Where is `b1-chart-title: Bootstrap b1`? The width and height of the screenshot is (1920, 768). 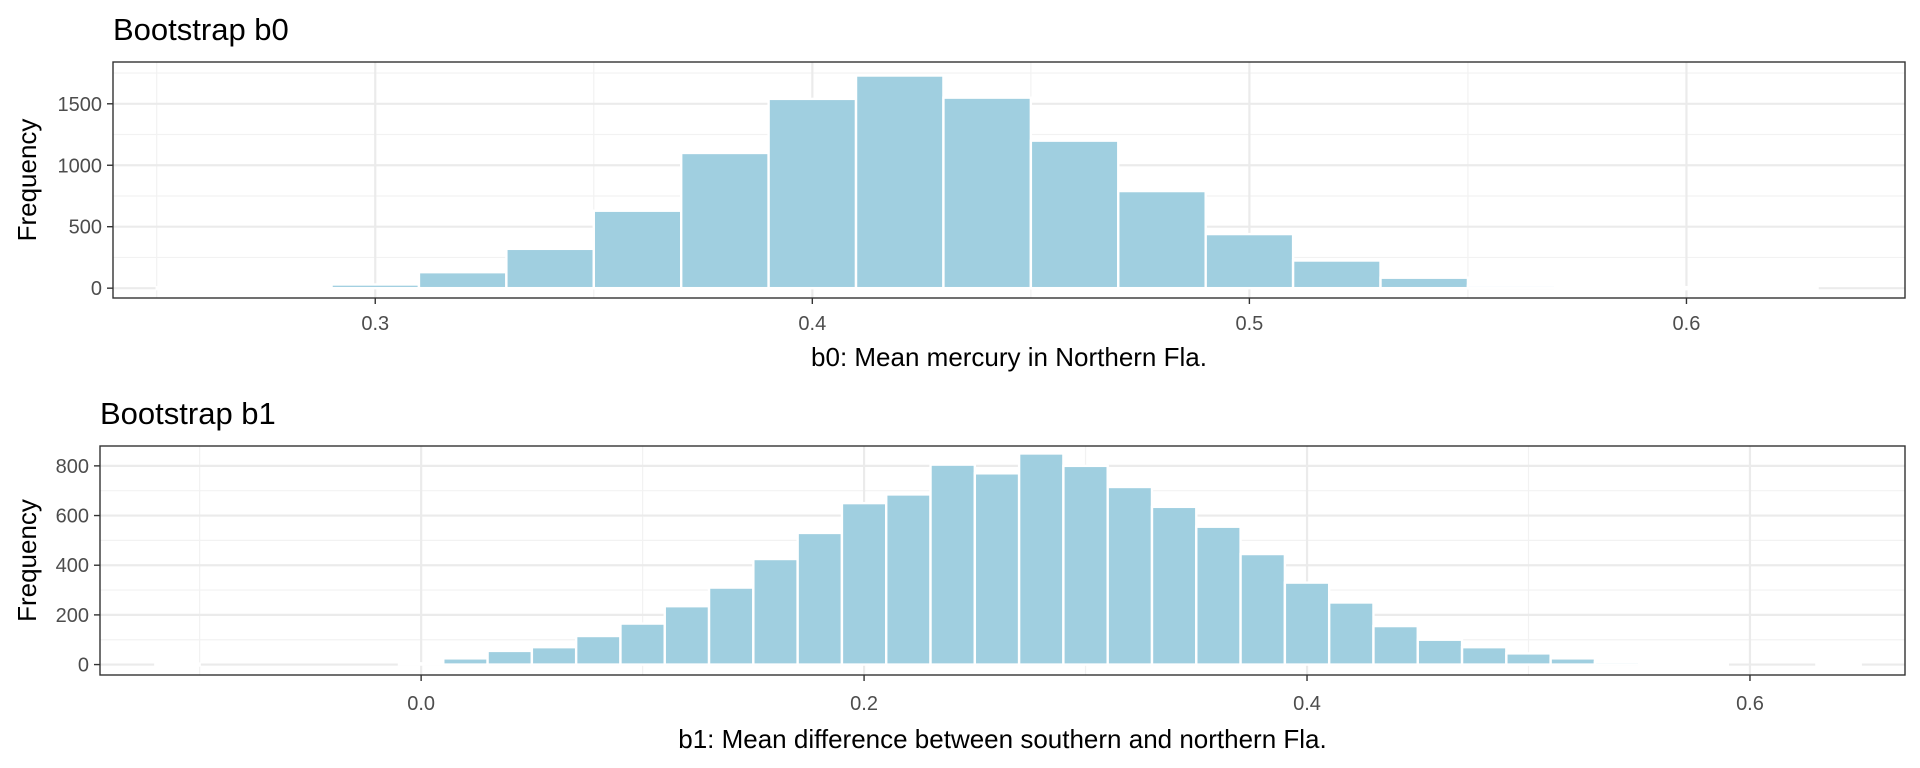
b1-chart-title: Bootstrap b1 is located at coordinates (188, 413).